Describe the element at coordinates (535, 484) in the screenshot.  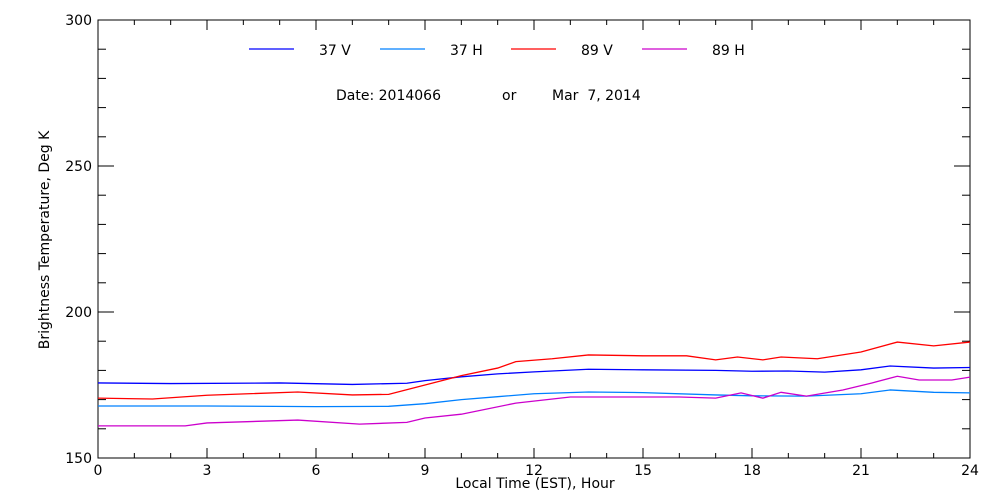
I see `x-axis-label: Local Time (EST), Hour` at that location.